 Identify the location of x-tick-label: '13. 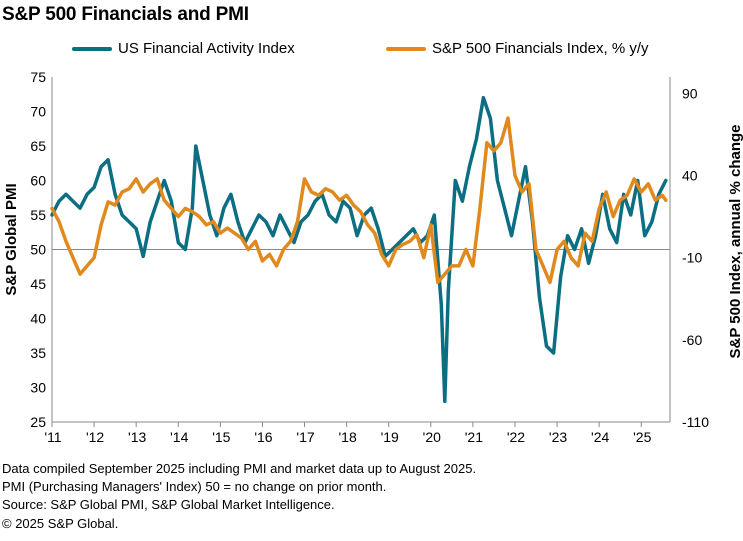
(137, 437).